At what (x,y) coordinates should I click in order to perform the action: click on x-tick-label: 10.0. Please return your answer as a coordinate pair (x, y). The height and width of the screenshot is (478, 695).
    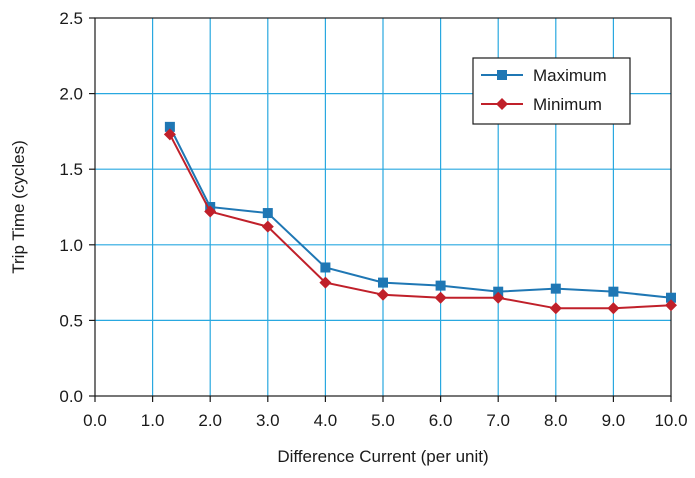
    Looking at the image, I should click on (670, 420).